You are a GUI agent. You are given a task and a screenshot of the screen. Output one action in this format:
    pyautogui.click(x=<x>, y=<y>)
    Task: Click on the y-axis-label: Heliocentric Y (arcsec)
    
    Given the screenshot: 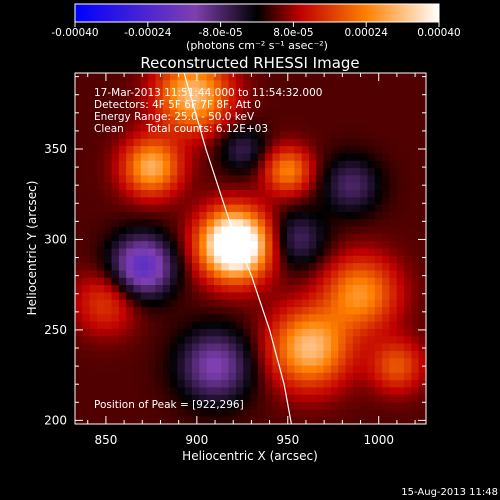 What is the action you would take?
    pyautogui.click(x=32, y=248)
    